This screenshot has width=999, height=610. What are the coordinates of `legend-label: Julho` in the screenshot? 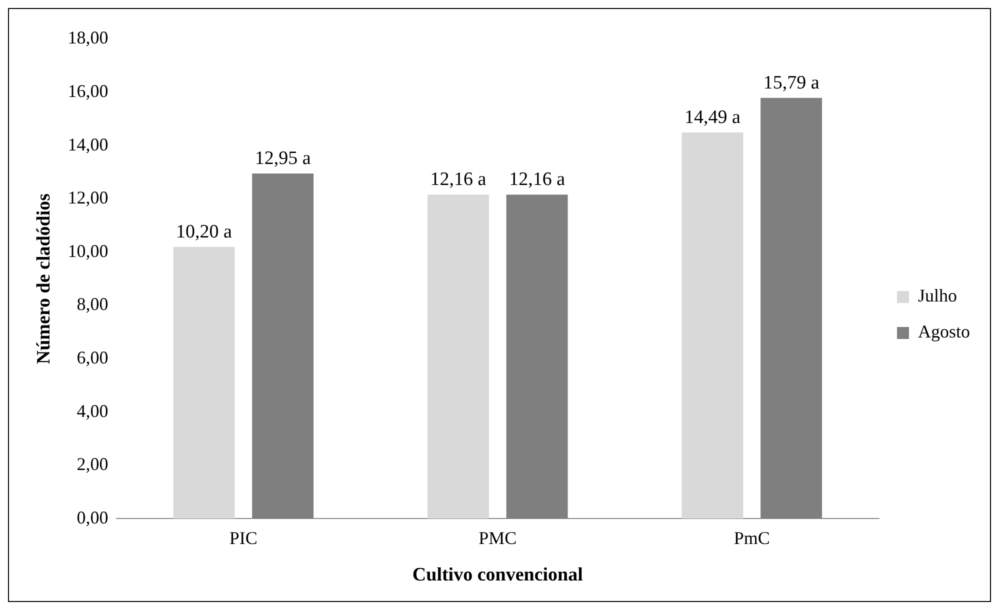 It's located at (938, 296).